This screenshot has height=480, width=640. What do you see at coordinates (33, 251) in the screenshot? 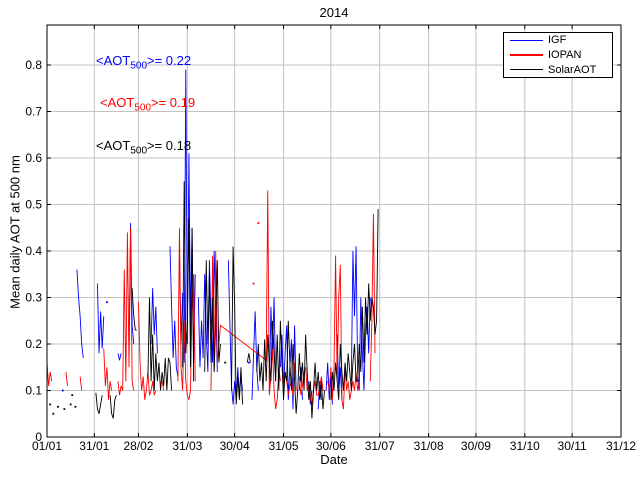
I see `y-tick-label: 0.4` at bounding box center [33, 251].